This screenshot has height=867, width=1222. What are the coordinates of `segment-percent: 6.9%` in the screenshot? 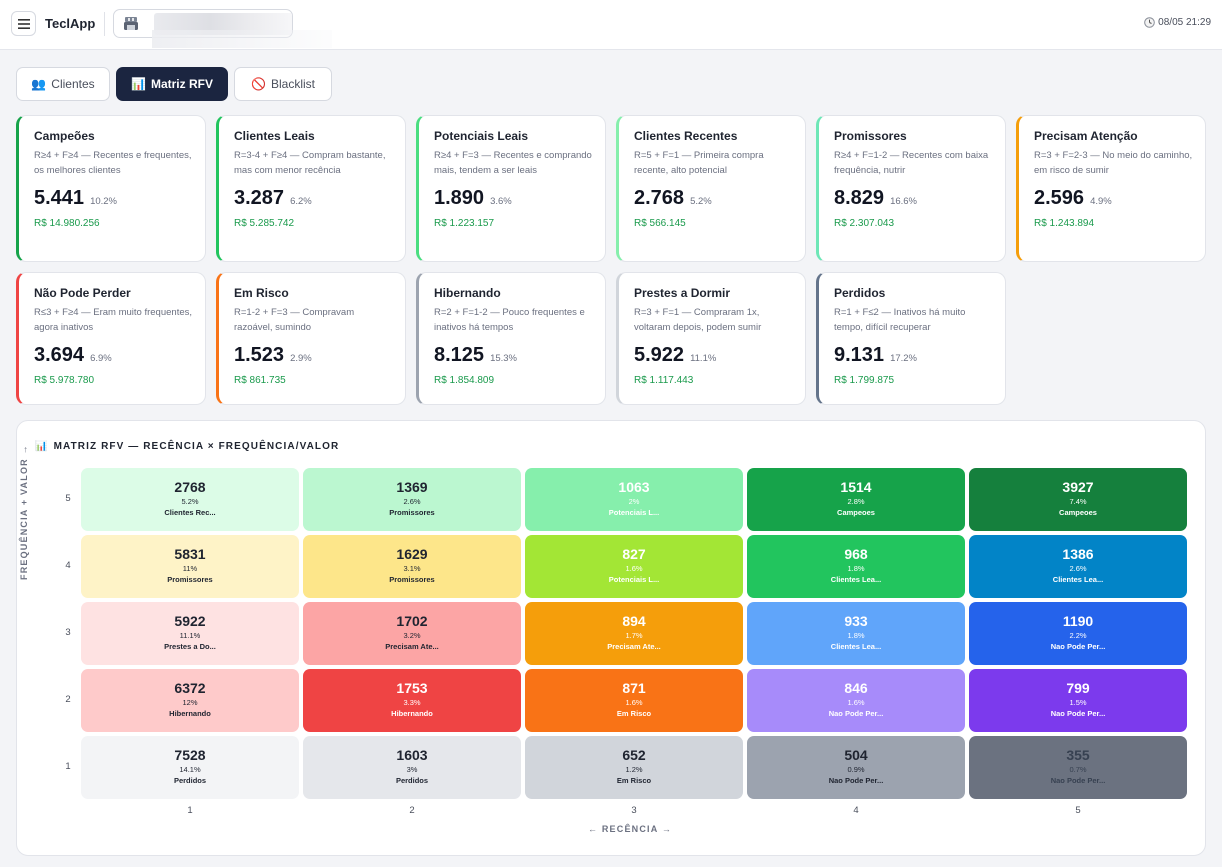 It's located at (101, 358).